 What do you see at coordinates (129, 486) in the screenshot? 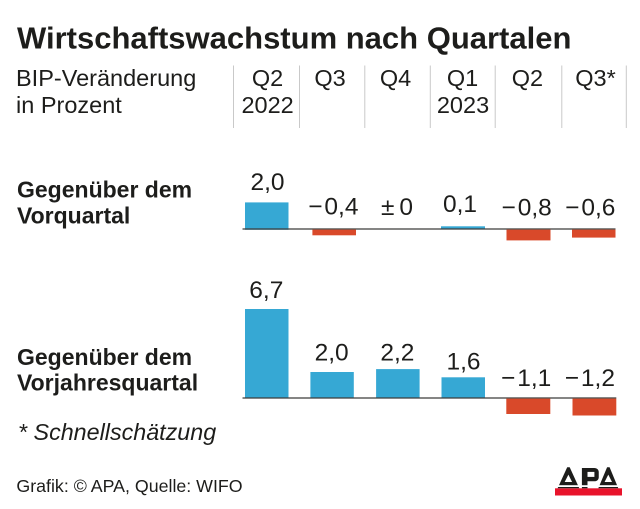
I see `svg-text: Grafik: © APA, Quelle: WIFO` at bounding box center [129, 486].